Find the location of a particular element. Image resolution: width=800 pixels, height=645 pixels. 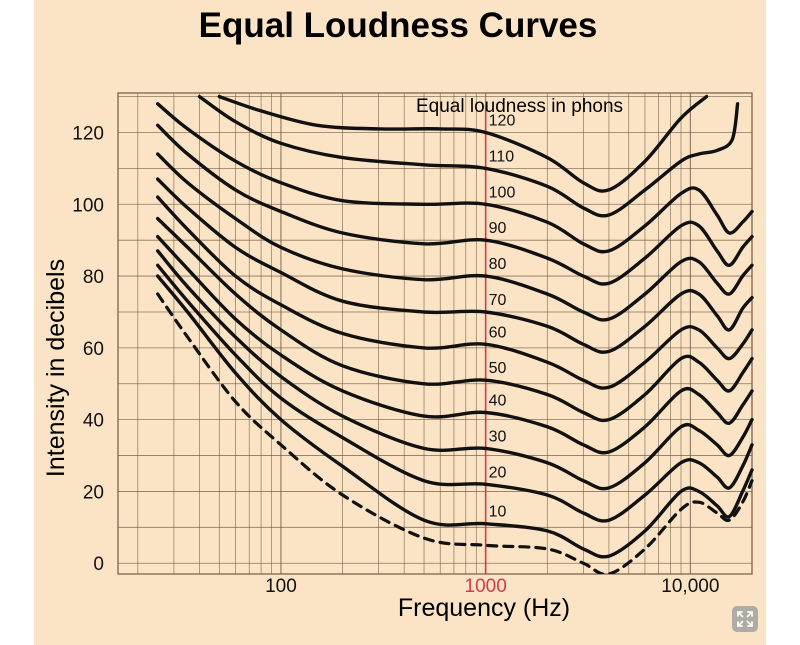

phon-labels: 120 110 100 90 80 70 60 50 40 30 20 10 is located at coordinates (502, 316).